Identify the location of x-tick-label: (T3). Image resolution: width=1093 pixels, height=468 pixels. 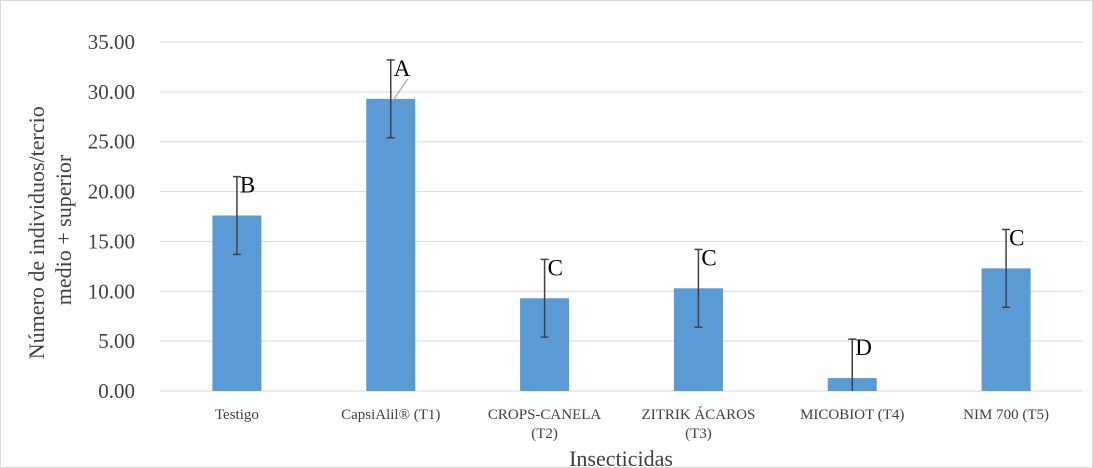
(698, 434).